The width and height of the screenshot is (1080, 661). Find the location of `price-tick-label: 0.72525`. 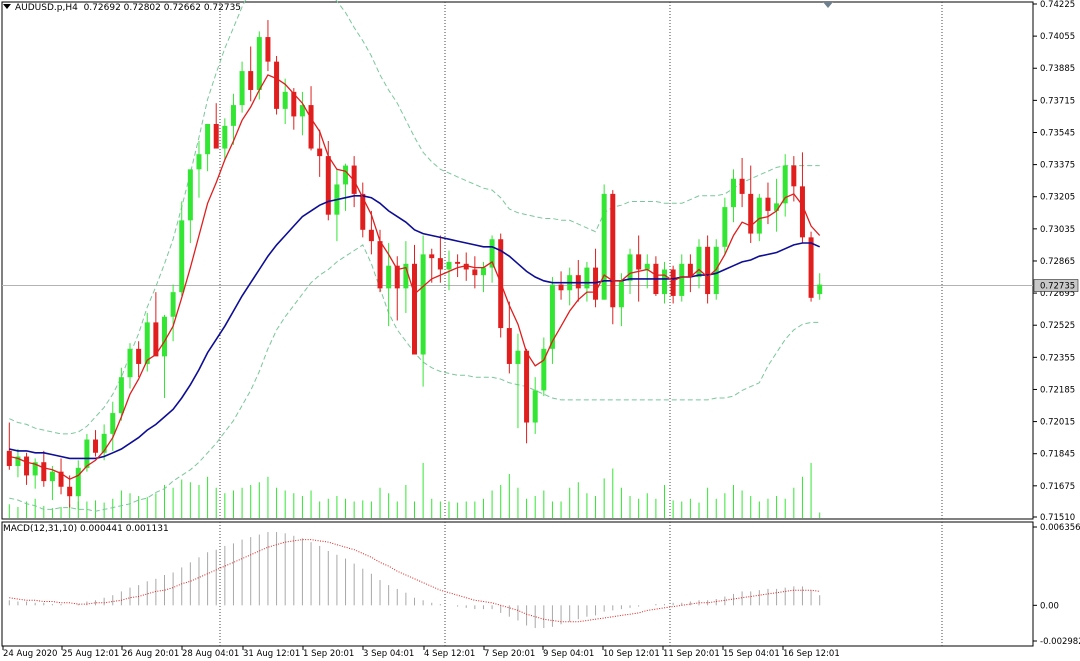

price-tick-label: 0.72525 is located at coordinates (1057, 326).